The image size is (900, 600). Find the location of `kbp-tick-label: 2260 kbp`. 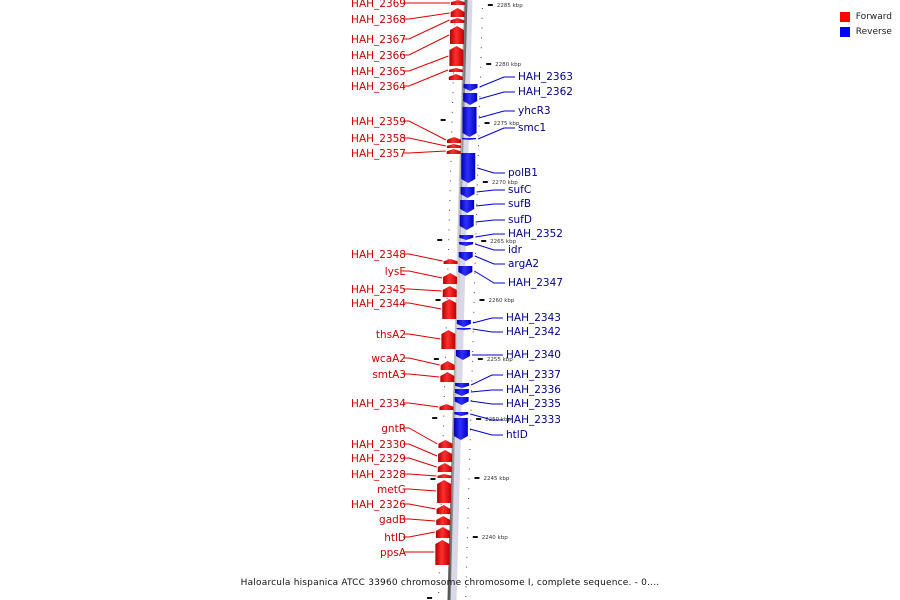

kbp-tick-label: 2260 kbp is located at coordinates (502, 301).